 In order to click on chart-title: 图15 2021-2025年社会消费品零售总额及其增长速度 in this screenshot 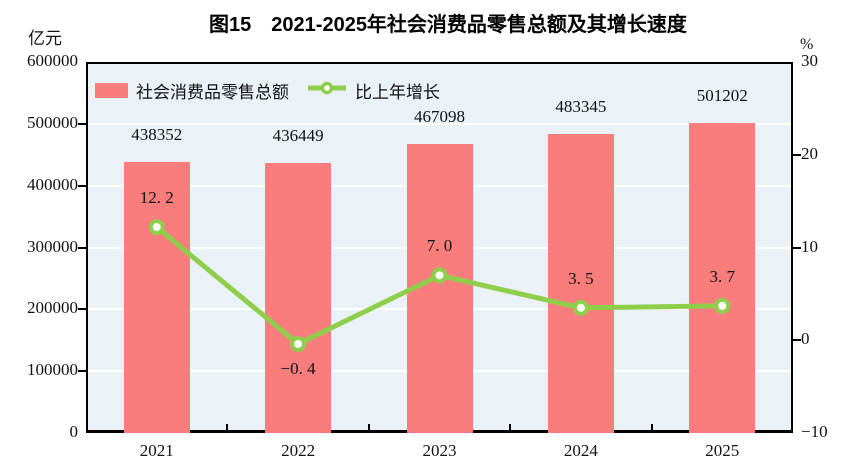, I will do `click(448, 25)`.